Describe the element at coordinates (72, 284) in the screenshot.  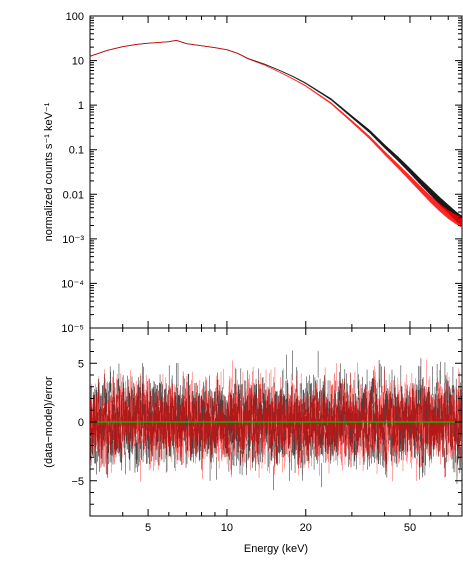
I see `spectrum-y-tick-label: 10⁻⁴` at that location.